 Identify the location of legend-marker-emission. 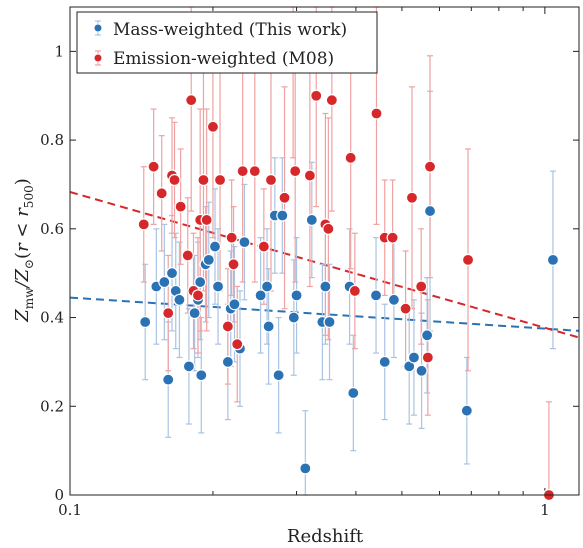
(98, 58).